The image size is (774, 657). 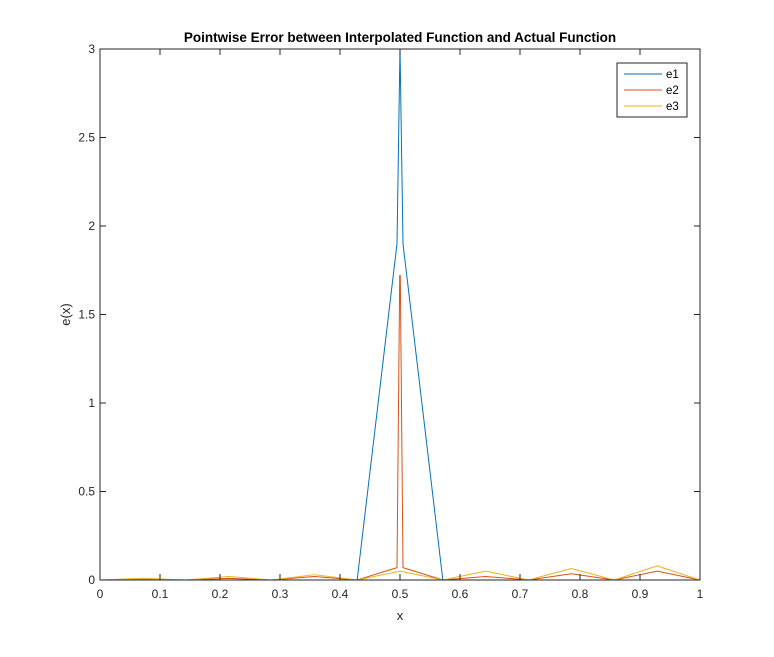 I want to click on legend-label-e3: e3, so click(x=672, y=107).